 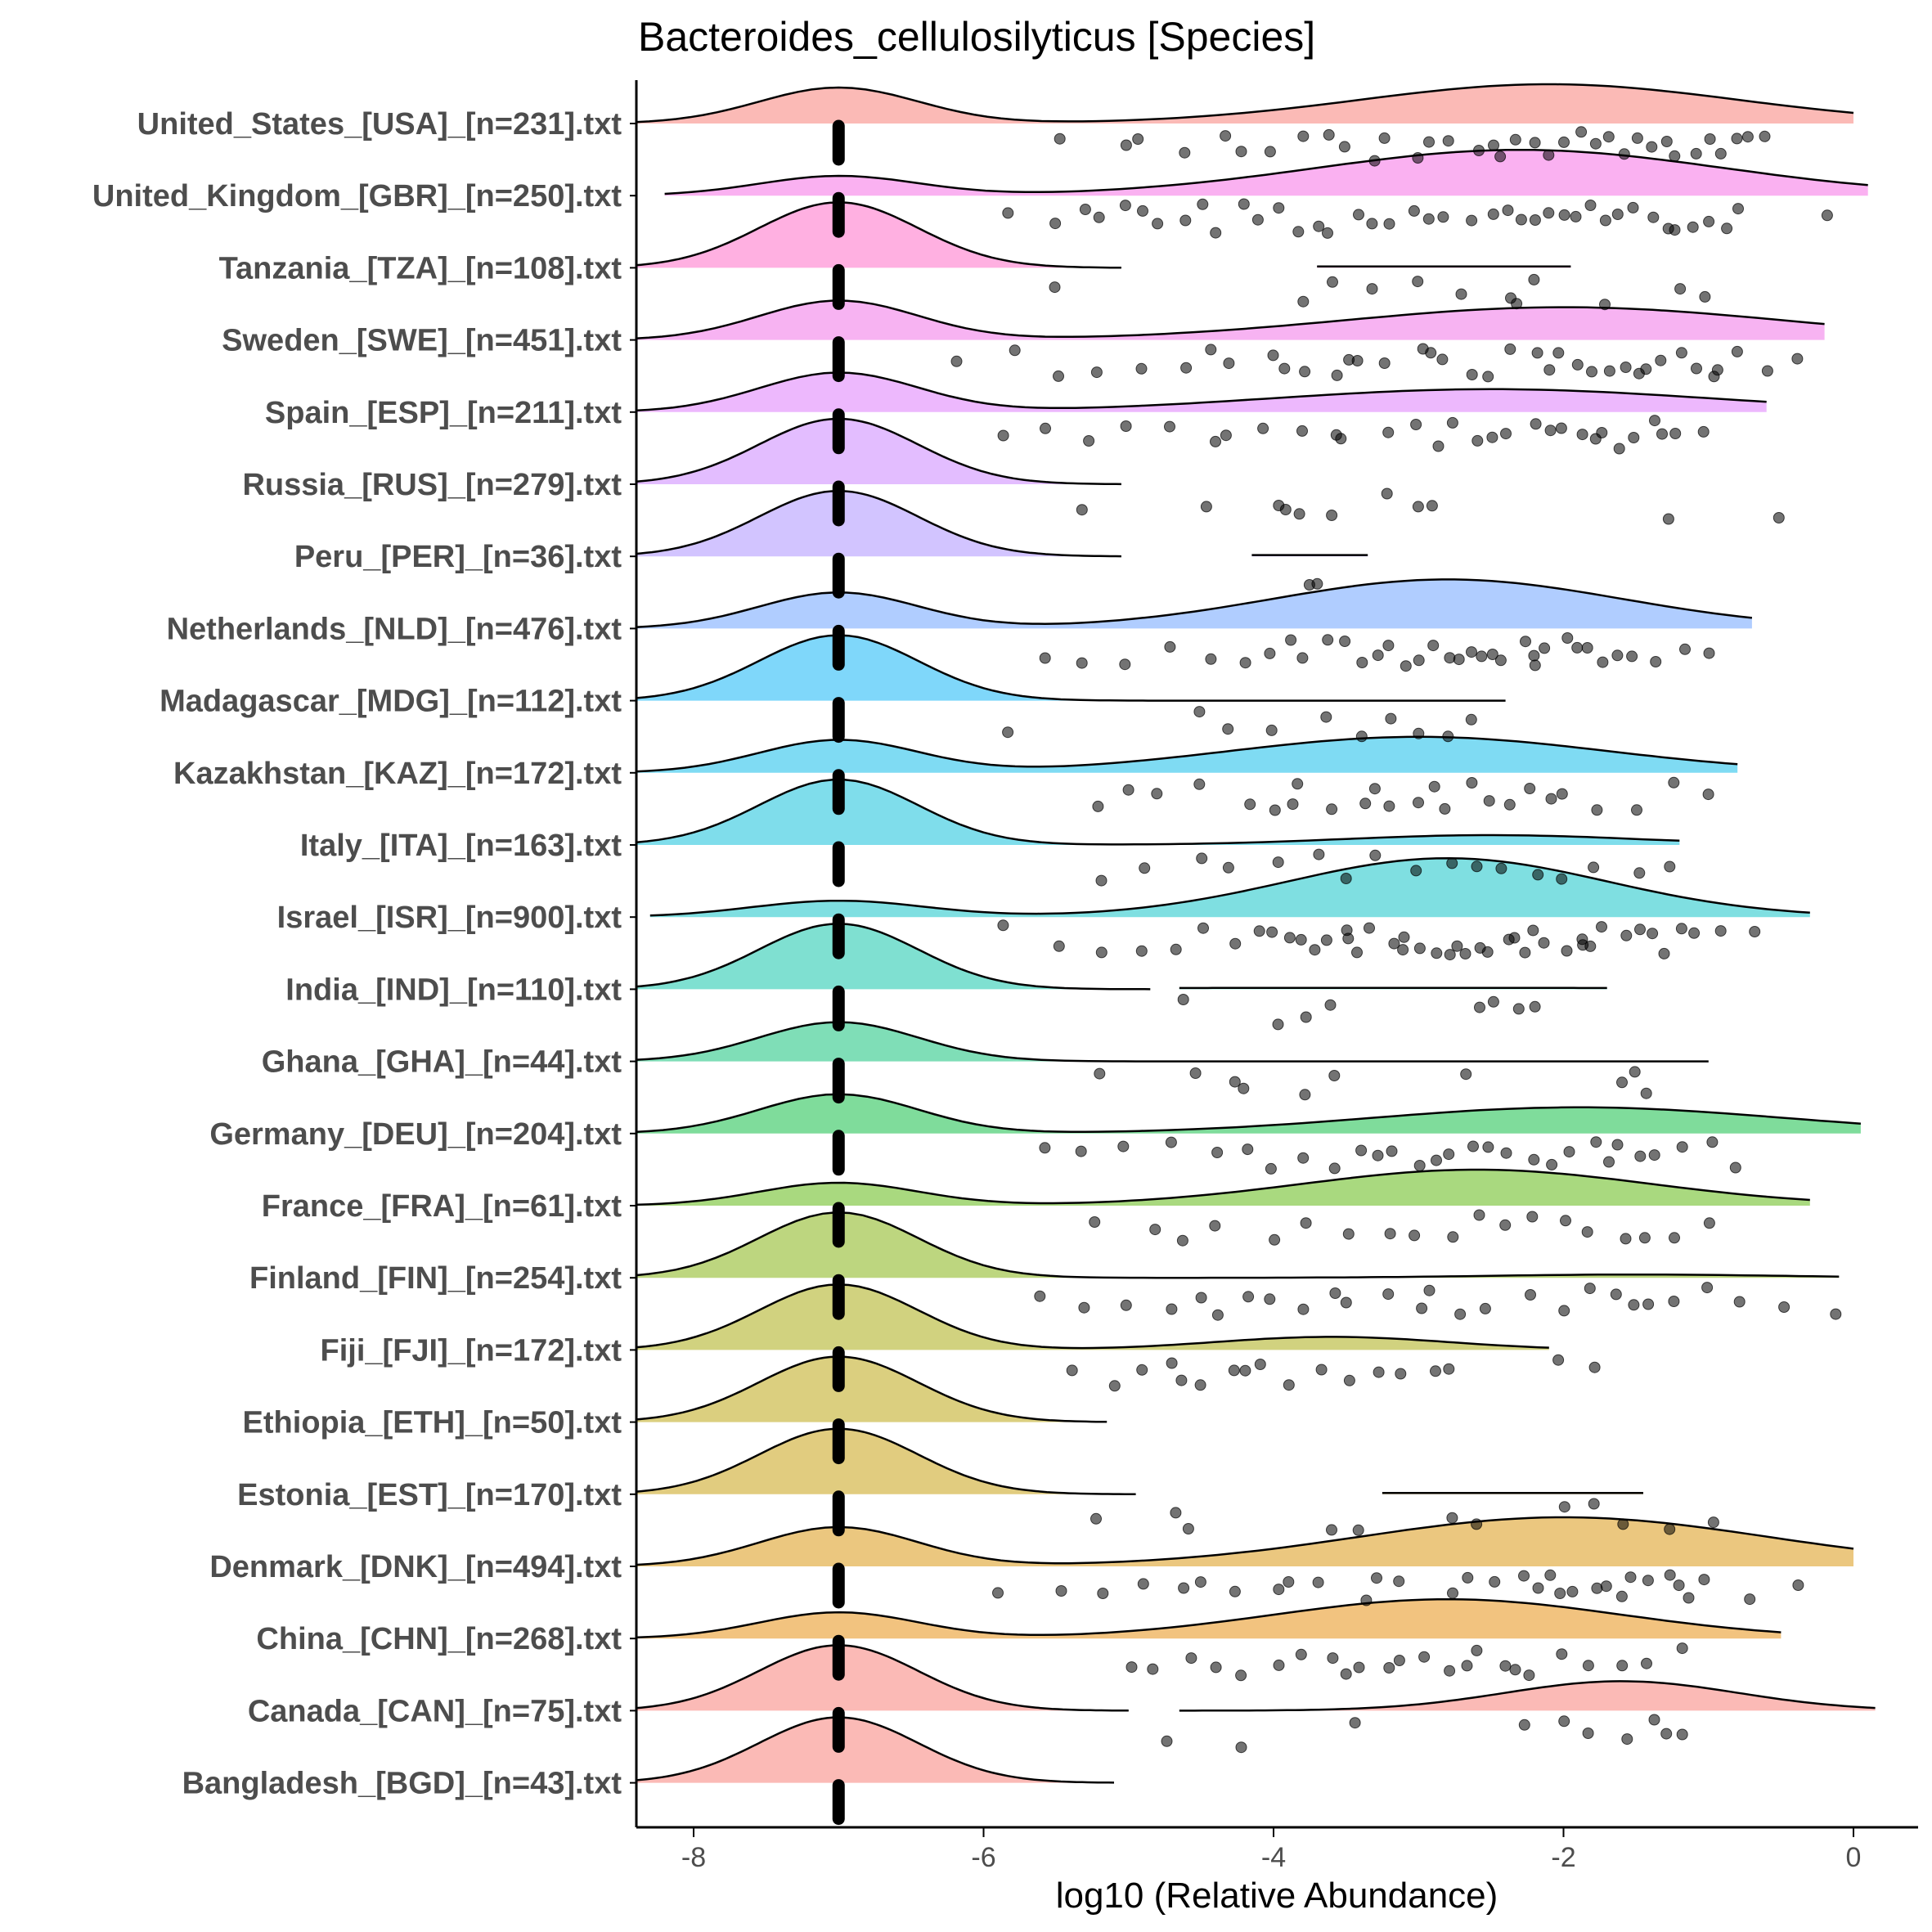 What do you see at coordinates (450, 918) in the screenshot?
I see `y-label-israel-isr-n-900: Israel_[ISR]_[n=900].txt` at bounding box center [450, 918].